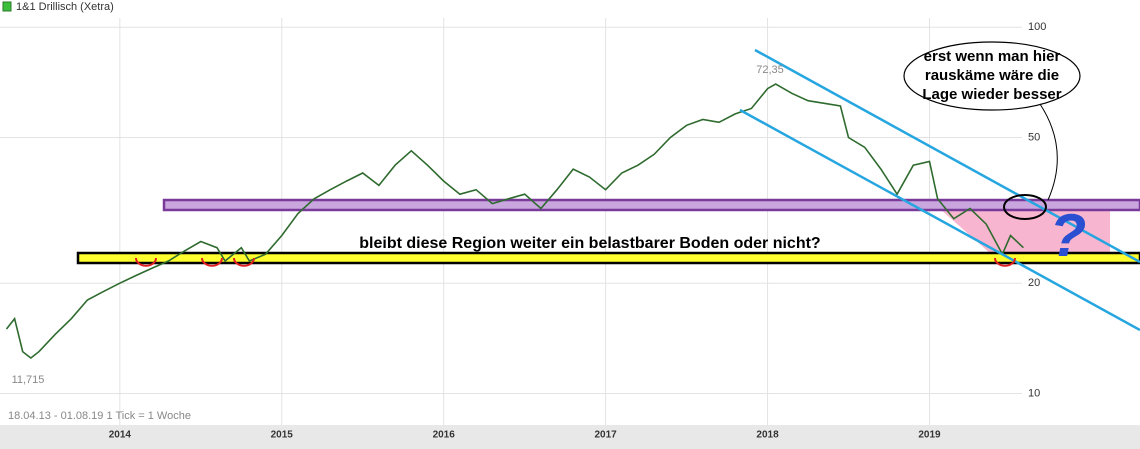 The height and width of the screenshot is (449, 1140). Describe the element at coordinates (1020, 231) in the screenshot. I see `shaded-zone` at that location.